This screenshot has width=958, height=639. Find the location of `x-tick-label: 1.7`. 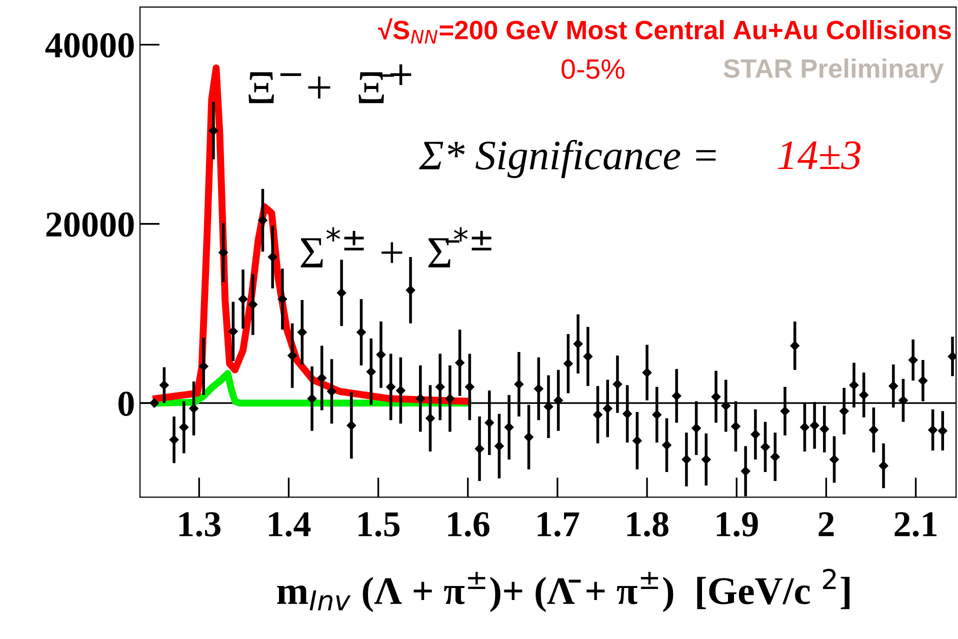

x-tick-label: 1.7 is located at coordinates (559, 524).